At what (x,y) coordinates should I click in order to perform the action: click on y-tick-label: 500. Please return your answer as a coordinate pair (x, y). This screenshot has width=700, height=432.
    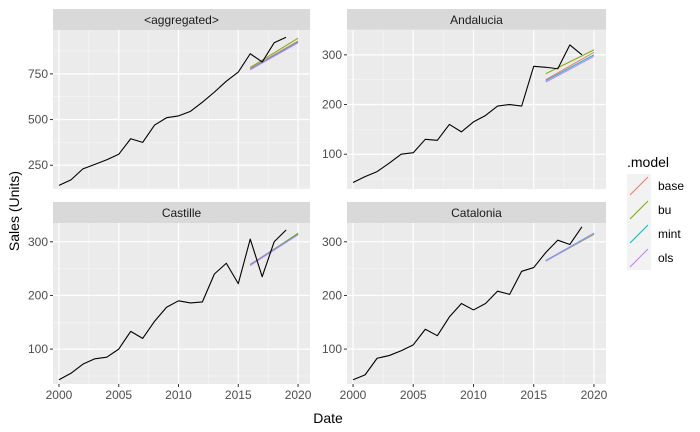
    Looking at the image, I should click on (38, 120).